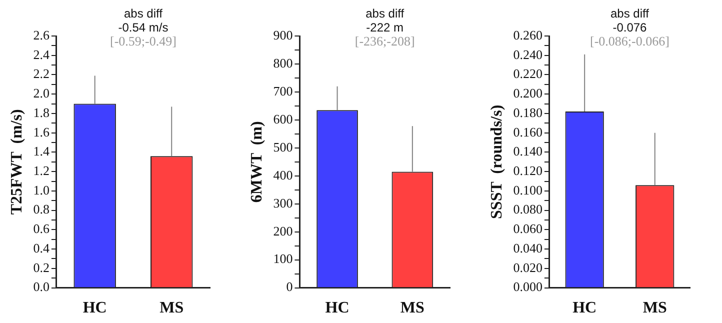  What do you see at coordinates (17, 162) in the screenshot?
I see `y-axis-title: T25FWT (m/s)` at bounding box center [17, 162].